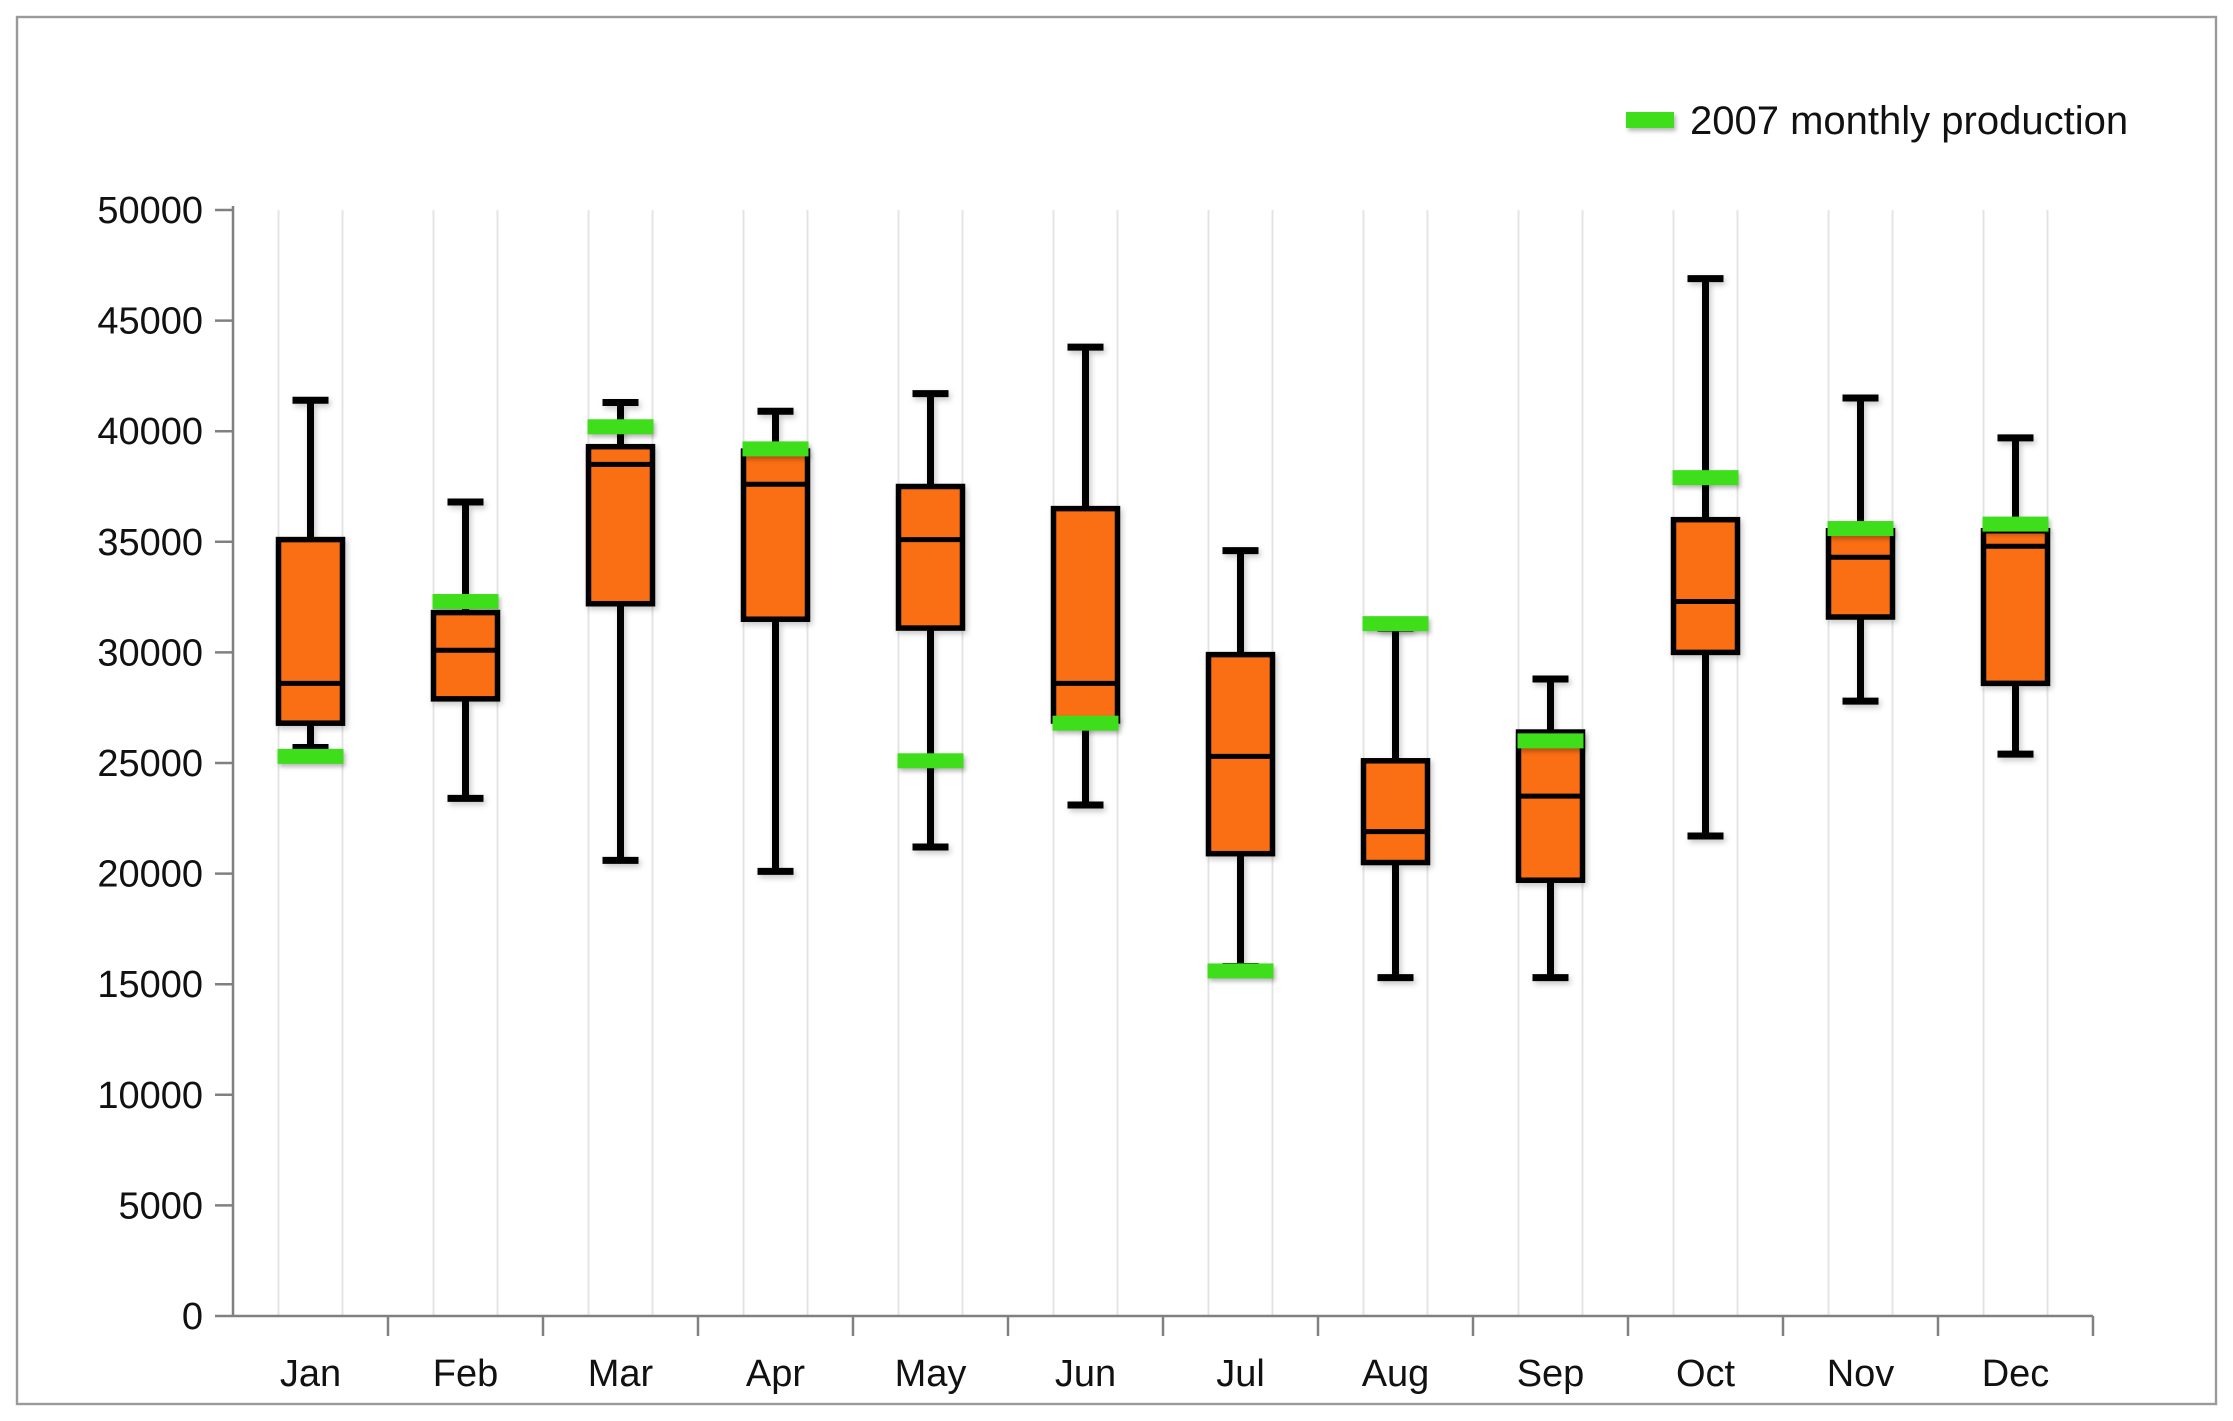 This screenshot has height=1421, width=2233. What do you see at coordinates (150, 1096) in the screenshot?
I see `y-tick-label: 10000` at bounding box center [150, 1096].